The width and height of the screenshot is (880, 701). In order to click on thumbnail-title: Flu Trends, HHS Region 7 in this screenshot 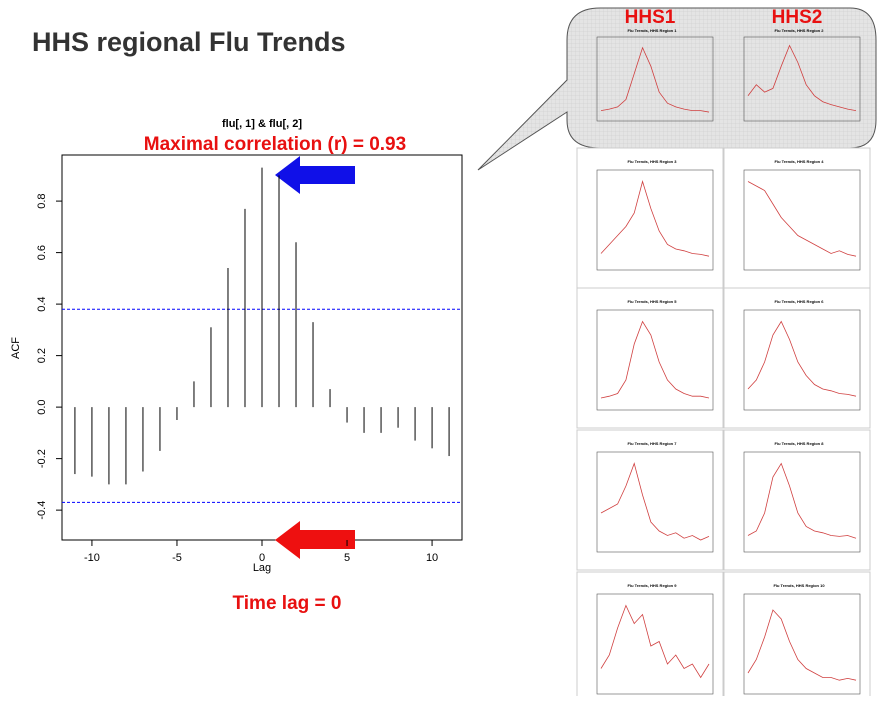, I will do `click(653, 443)`.